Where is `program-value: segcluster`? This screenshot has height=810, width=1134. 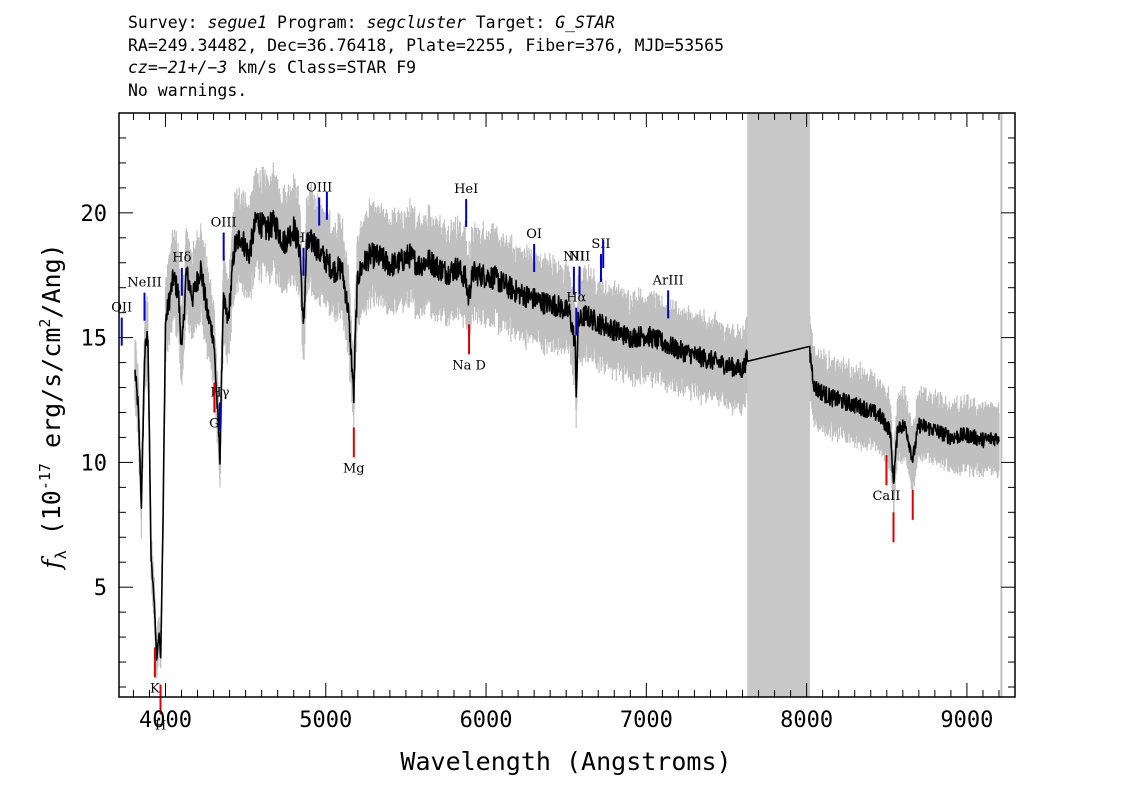
program-value: segcluster is located at coordinates (416, 22).